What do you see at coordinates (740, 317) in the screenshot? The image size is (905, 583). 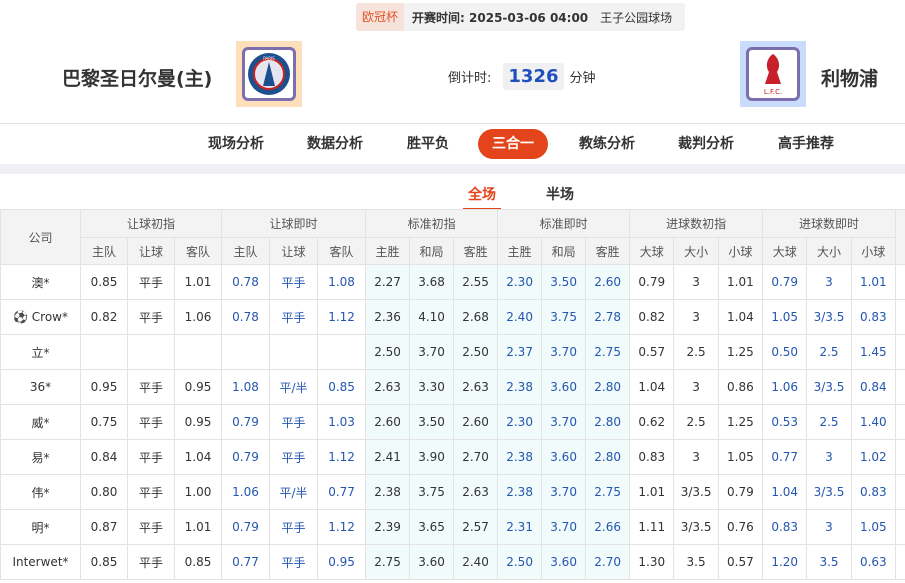 I see `odds-cell: 1.04` at bounding box center [740, 317].